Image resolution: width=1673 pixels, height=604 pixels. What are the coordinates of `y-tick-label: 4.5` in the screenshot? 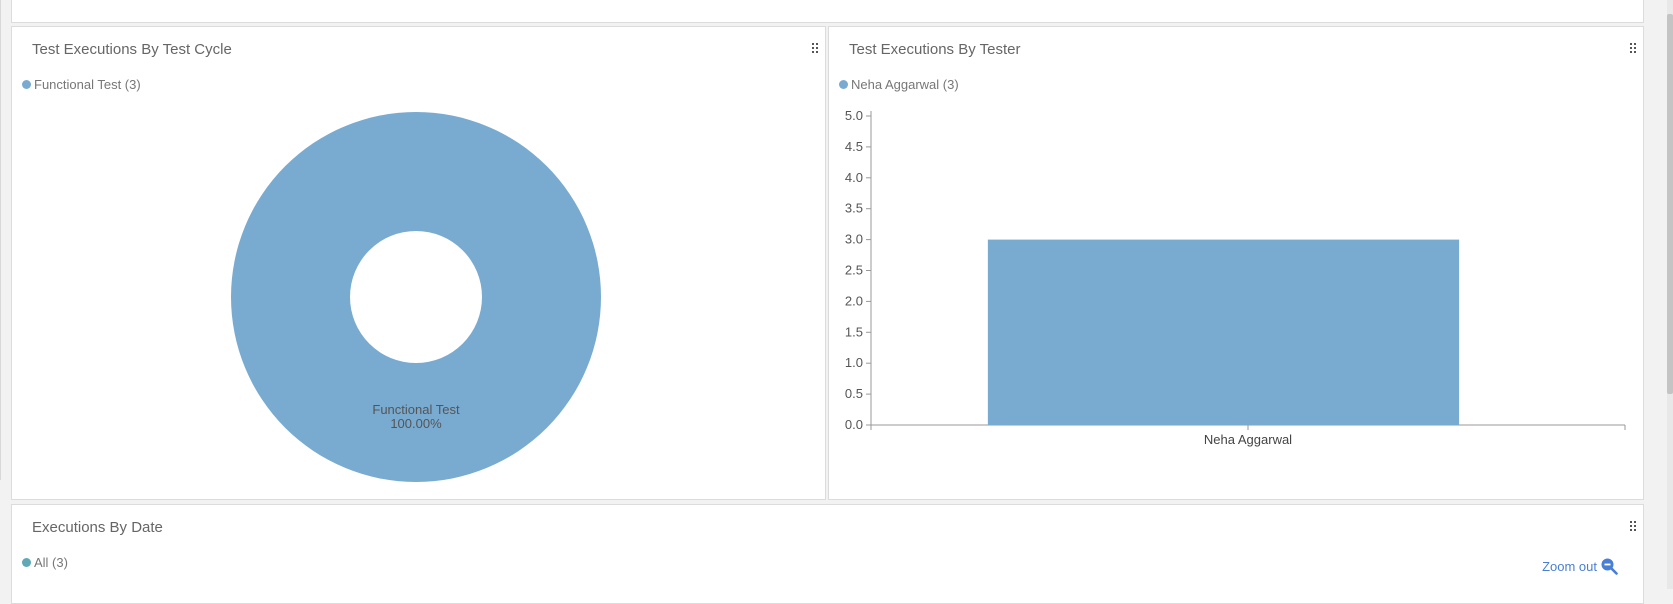 It's located at (854, 146).